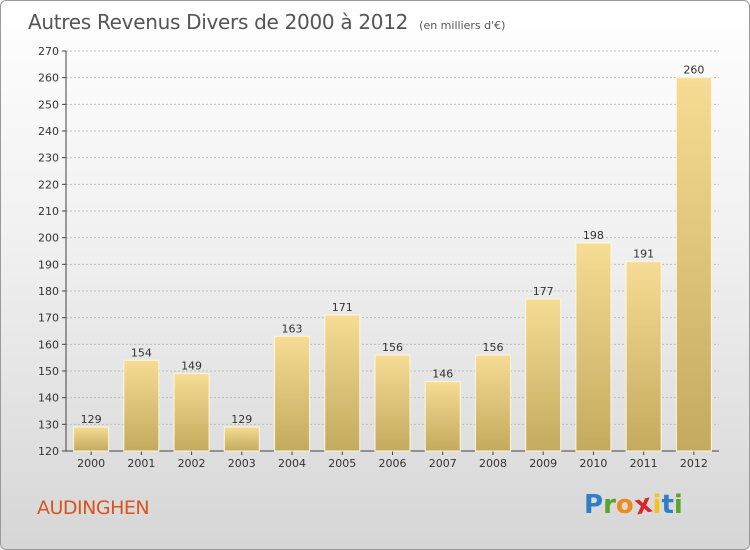  What do you see at coordinates (48, 158) in the screenshot?
I see `y-tick-label: 230` at bounding box center [48, 158].